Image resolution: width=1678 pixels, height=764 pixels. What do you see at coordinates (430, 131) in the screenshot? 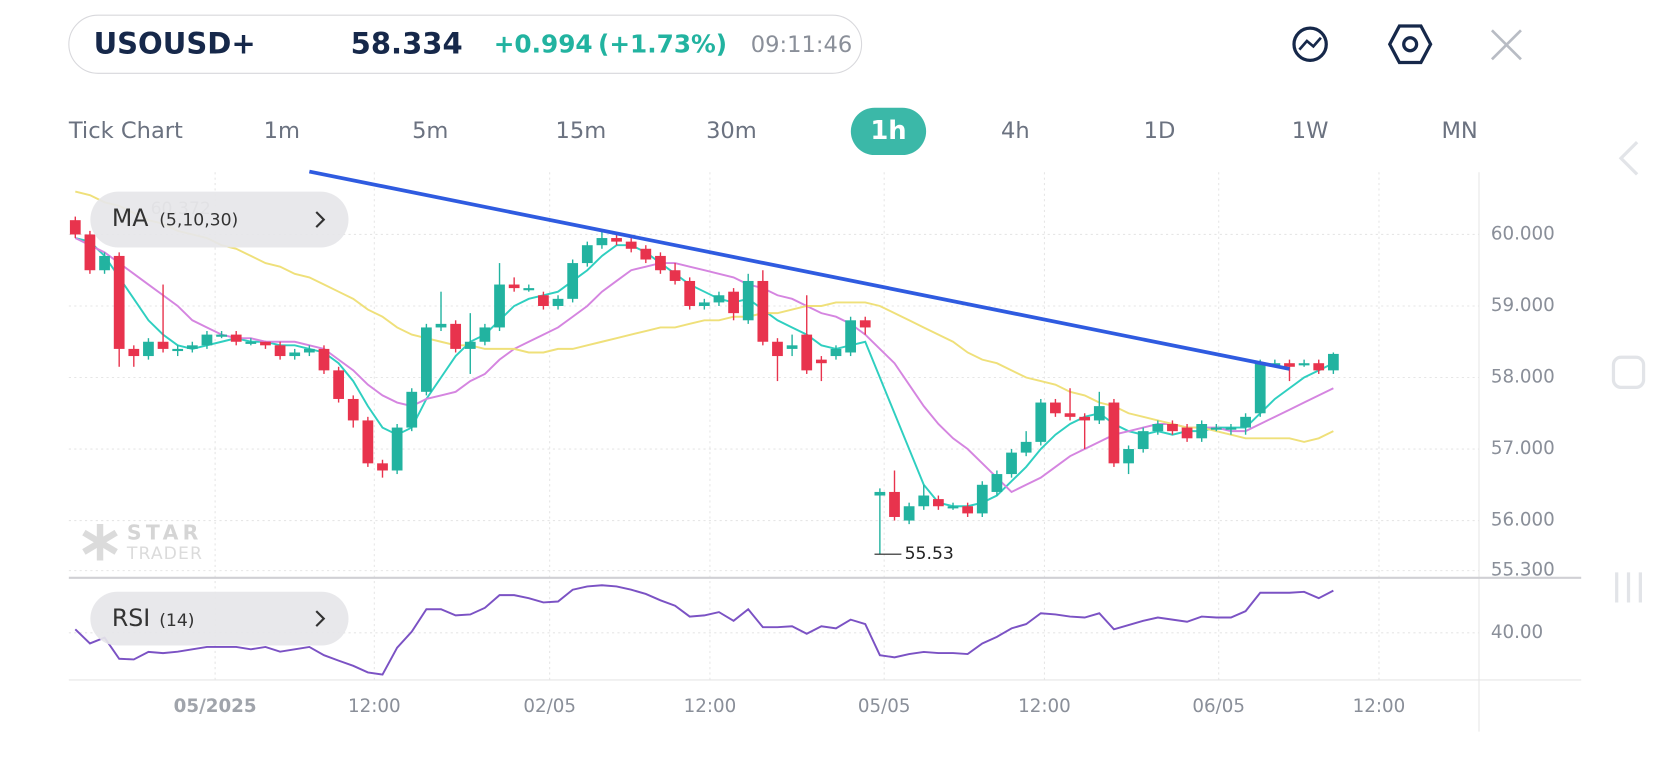
I see `timeframe: 5m` at bounding box center [430, 131].